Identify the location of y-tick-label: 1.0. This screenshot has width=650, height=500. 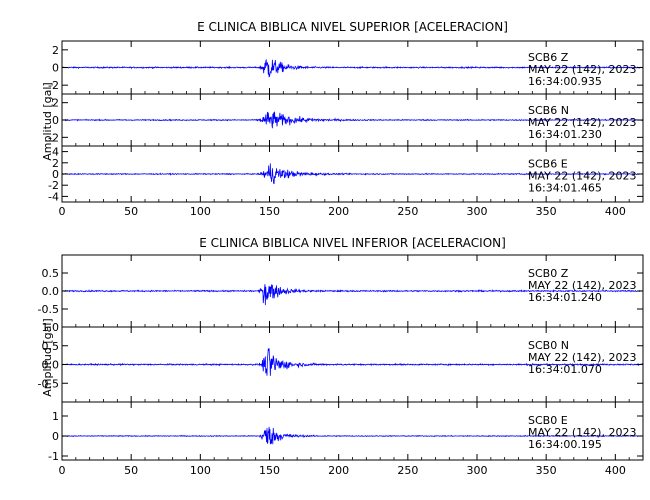
(51, 327).